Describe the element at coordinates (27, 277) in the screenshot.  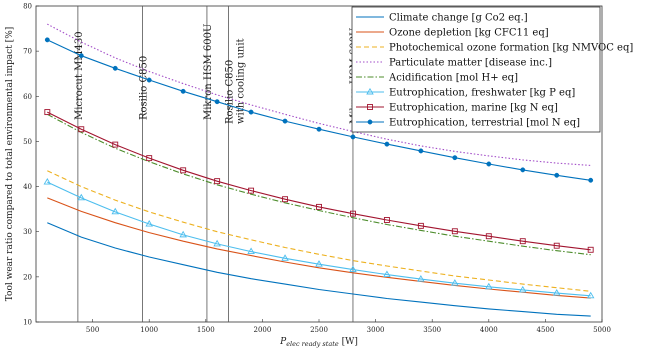
I see `y-tick-label: 20` at that location.